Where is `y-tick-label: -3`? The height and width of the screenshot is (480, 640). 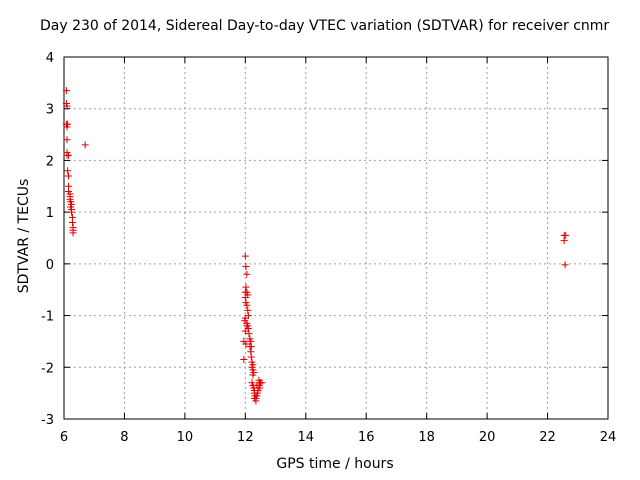
y-tick-label: -3 is located at coordinates (47, 420).